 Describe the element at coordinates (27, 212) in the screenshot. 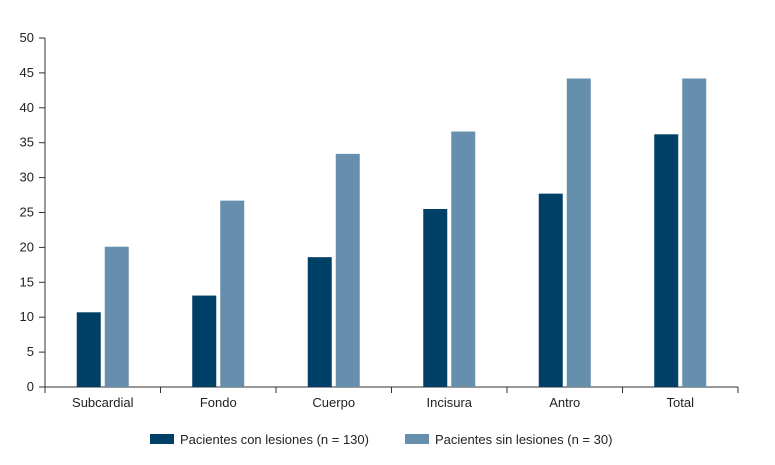

I see `y-tick-label: 25` at that location.